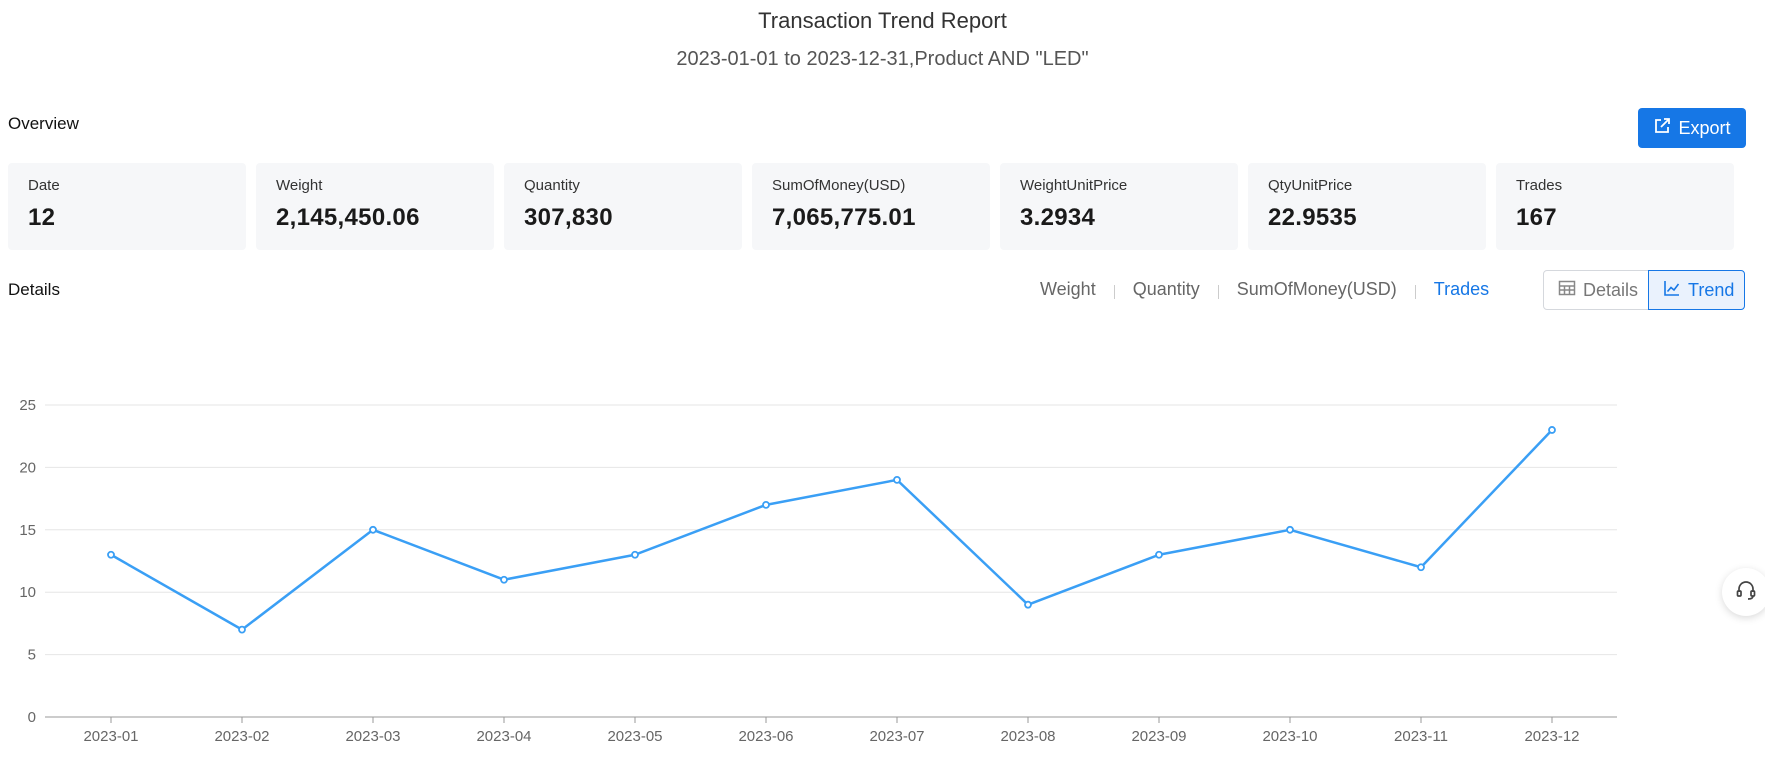  What do you see at coordinates (27, 467) in the screenshot?
I see `y-tick-label: 20` at bounding box center [27, 467].